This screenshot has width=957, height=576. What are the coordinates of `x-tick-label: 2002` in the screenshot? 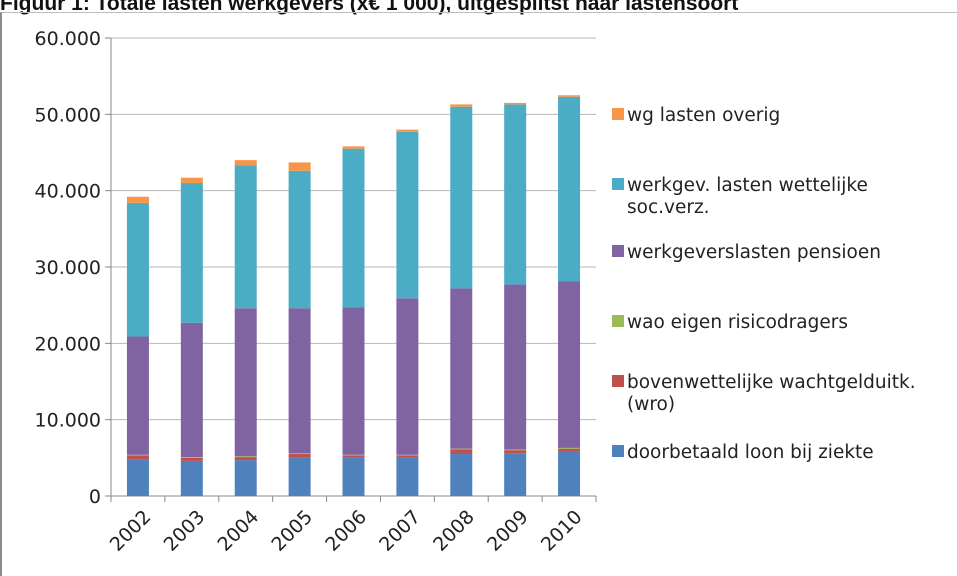 It's located at (131, 531).